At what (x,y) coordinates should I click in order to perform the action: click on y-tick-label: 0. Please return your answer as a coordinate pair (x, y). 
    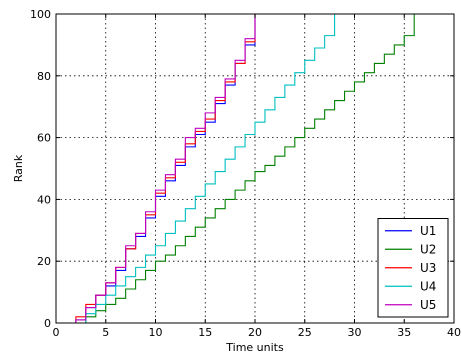
    Looking at the image, I should click on (47, 323).